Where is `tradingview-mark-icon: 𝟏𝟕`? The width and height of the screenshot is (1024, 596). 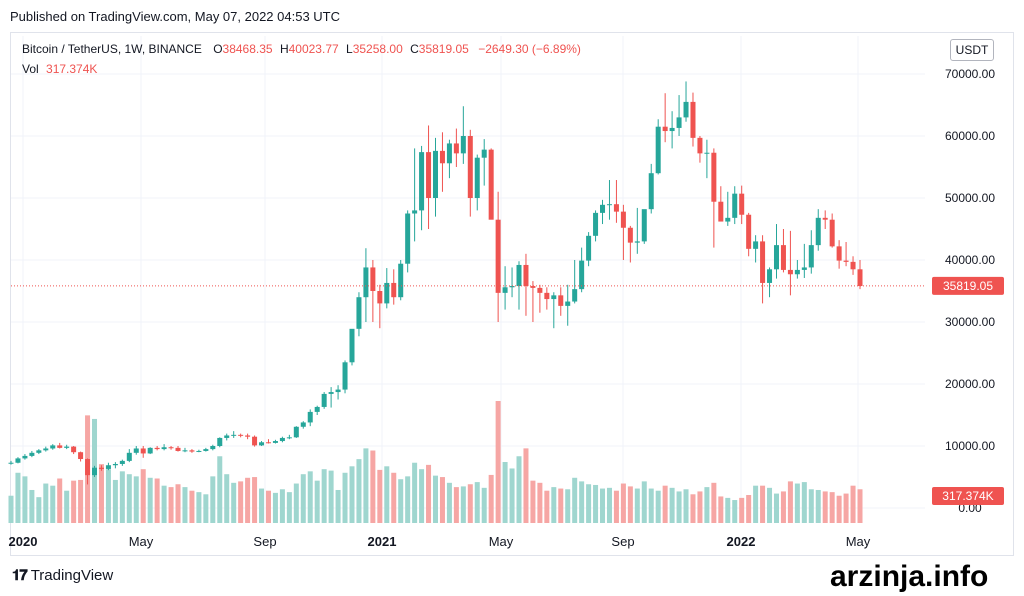 tradingview-mark-icon: 𝟏𝟕 is located at coordinates (20, 575).